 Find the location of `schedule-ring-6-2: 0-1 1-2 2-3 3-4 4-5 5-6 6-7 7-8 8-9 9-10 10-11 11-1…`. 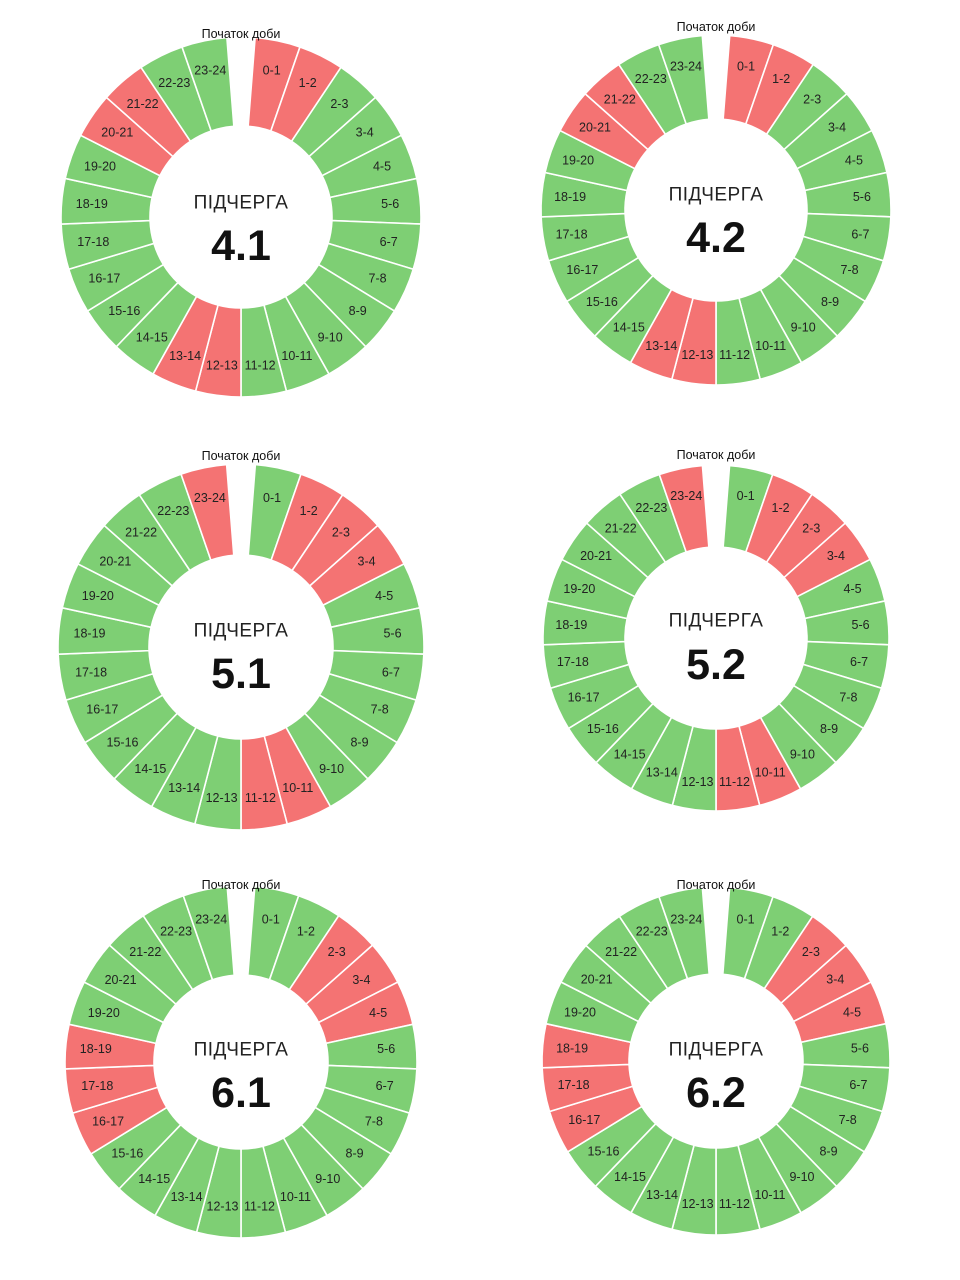

schedule-ring-6-2: 0-1 1-2 2-3 3-4 4-5 5-6 6-7 7-8 8-9 9-10 10-11 11-1… is located at coordinates (716, 1057).